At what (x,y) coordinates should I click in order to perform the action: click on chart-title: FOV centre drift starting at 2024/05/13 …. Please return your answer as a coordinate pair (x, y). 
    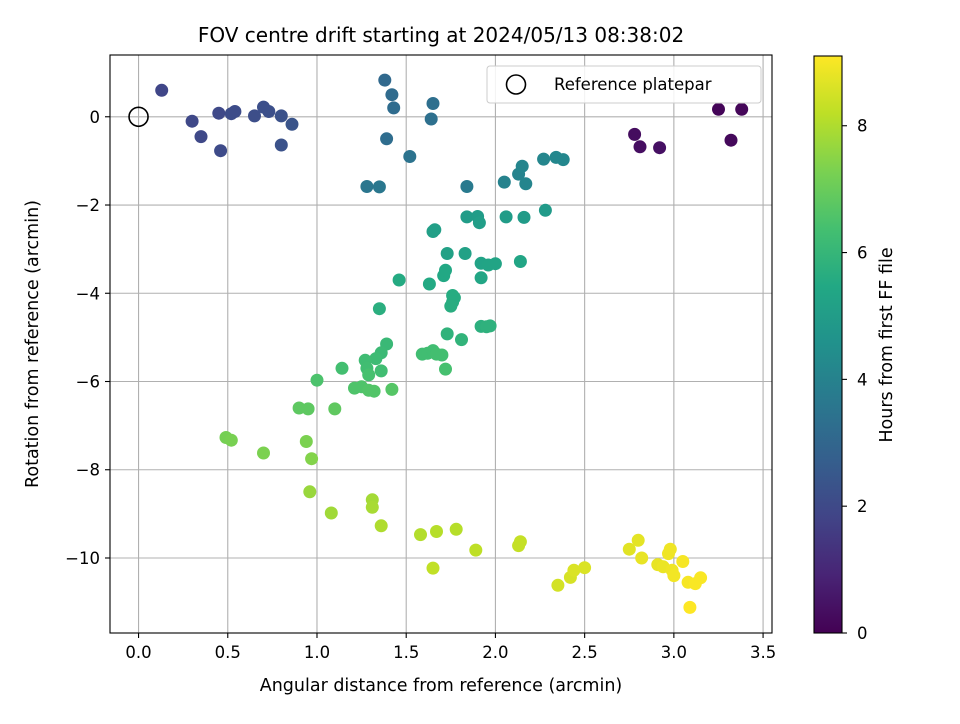
    Looking at the image, I should click on (441, 35).